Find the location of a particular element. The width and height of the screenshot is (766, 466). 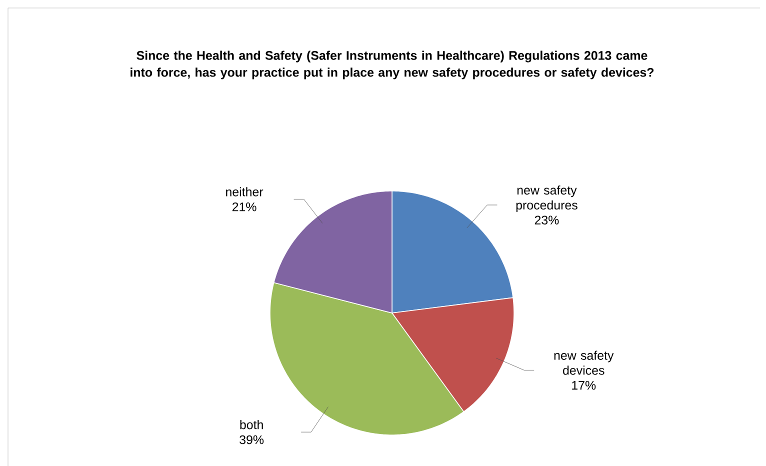

slice-label: both is located at coordinates (251, 425).